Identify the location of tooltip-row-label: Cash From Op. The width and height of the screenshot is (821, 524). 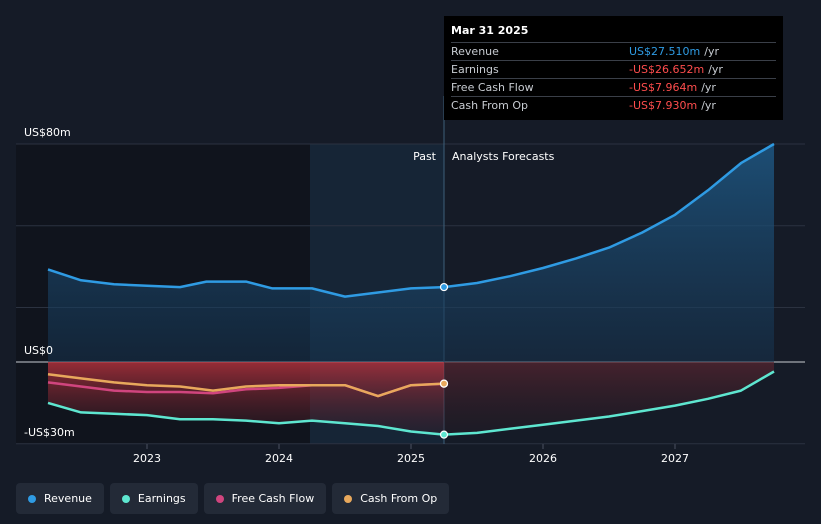
(490, 105).